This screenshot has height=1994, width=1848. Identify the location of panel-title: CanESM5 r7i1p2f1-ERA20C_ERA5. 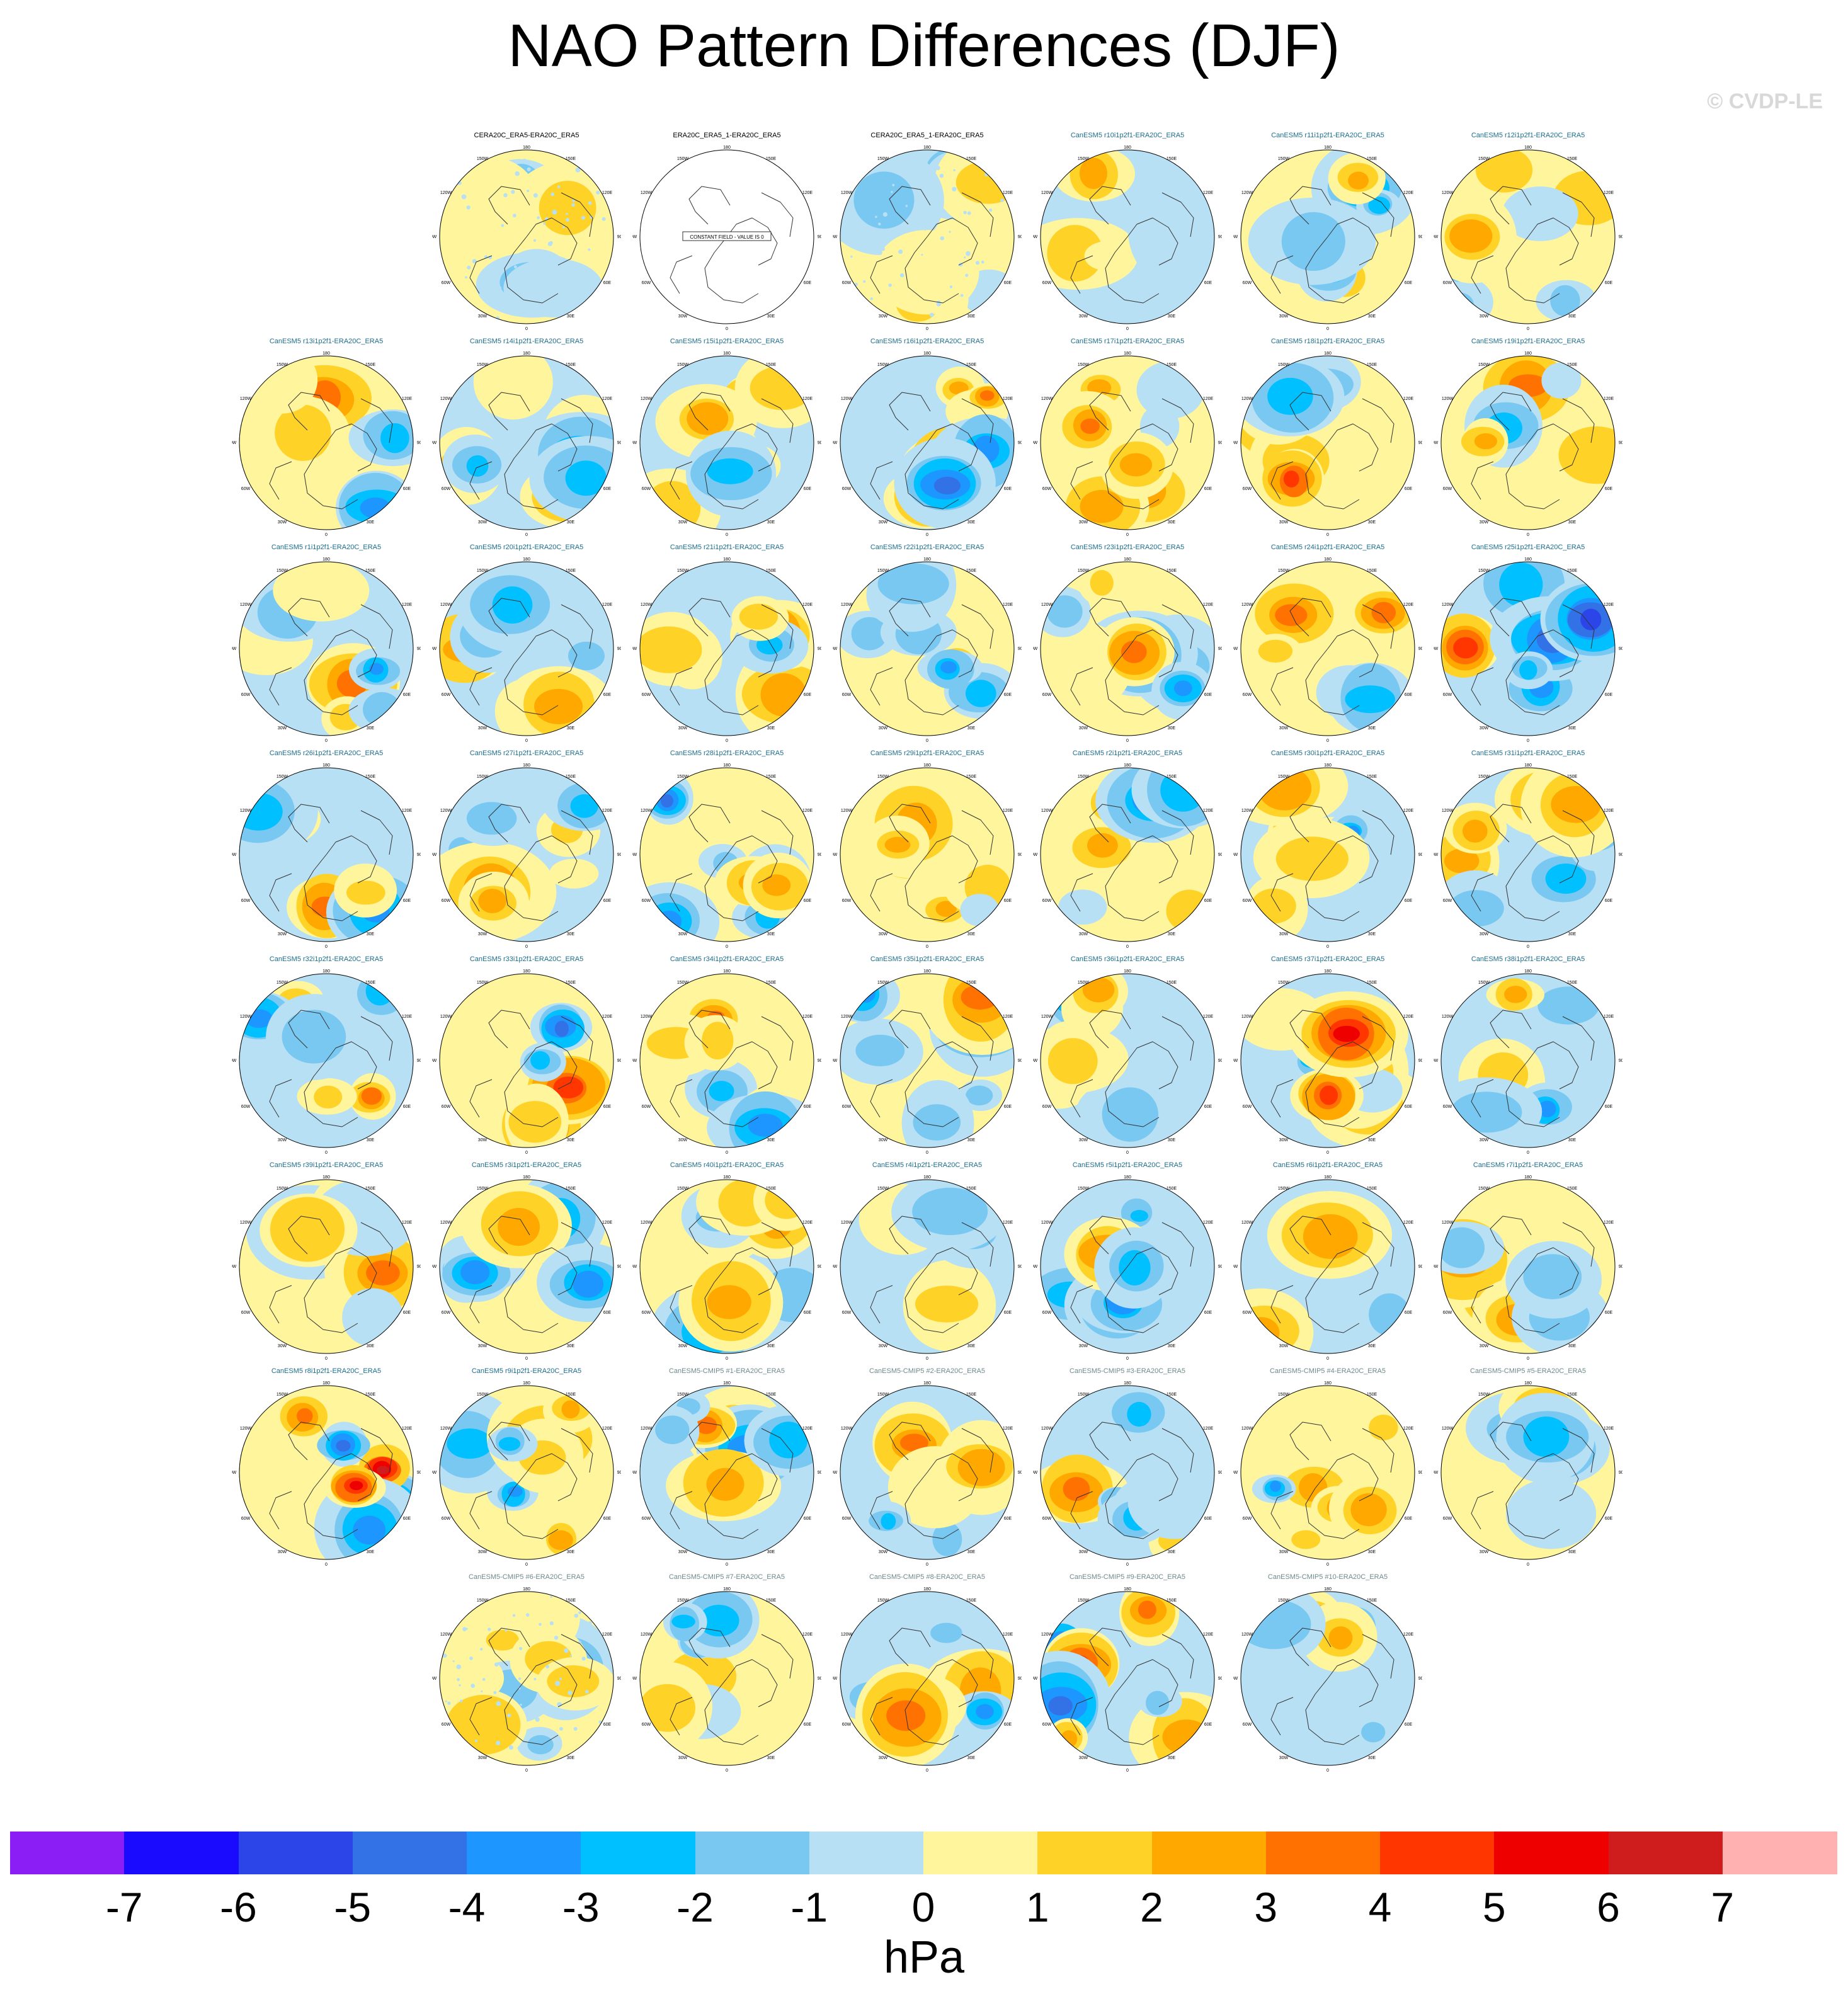
(1528, 1165).